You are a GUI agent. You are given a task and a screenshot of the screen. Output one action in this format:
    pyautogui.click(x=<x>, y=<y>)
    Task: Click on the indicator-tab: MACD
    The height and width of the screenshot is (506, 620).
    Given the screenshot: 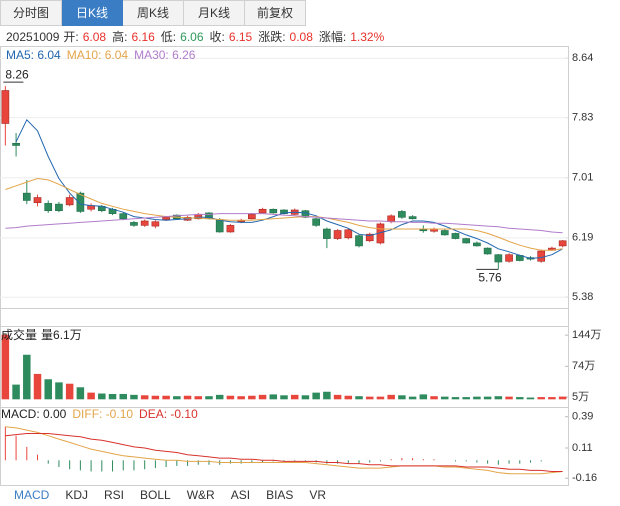 What is the action you would take?
    pyautogui.click(x=32, y=495)
    